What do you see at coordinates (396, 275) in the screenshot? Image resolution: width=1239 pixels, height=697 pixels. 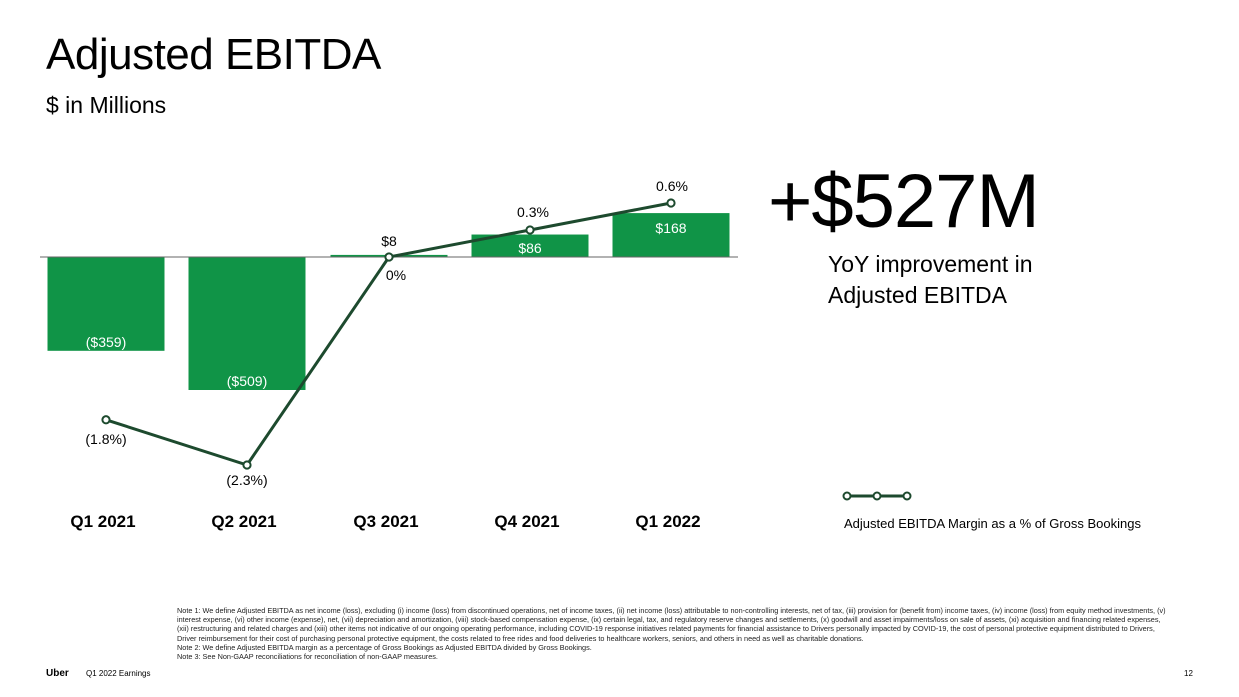 I see `margin-value-label: 0%` at bounding box center [396, 275].